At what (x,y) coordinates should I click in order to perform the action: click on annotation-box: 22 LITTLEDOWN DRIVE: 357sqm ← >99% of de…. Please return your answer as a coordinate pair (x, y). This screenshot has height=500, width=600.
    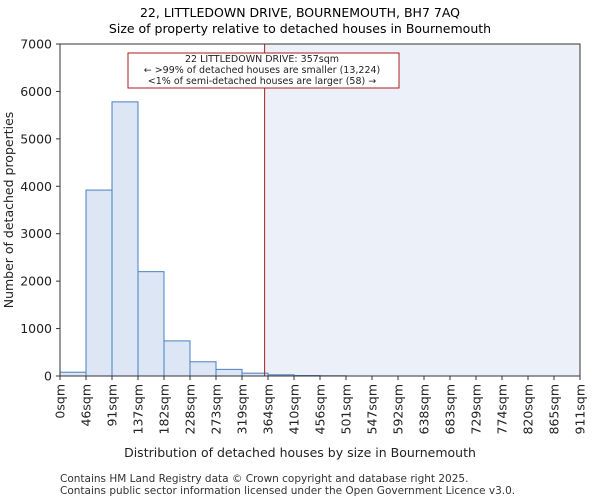
    Looking at the image, I should click on (263, 70).